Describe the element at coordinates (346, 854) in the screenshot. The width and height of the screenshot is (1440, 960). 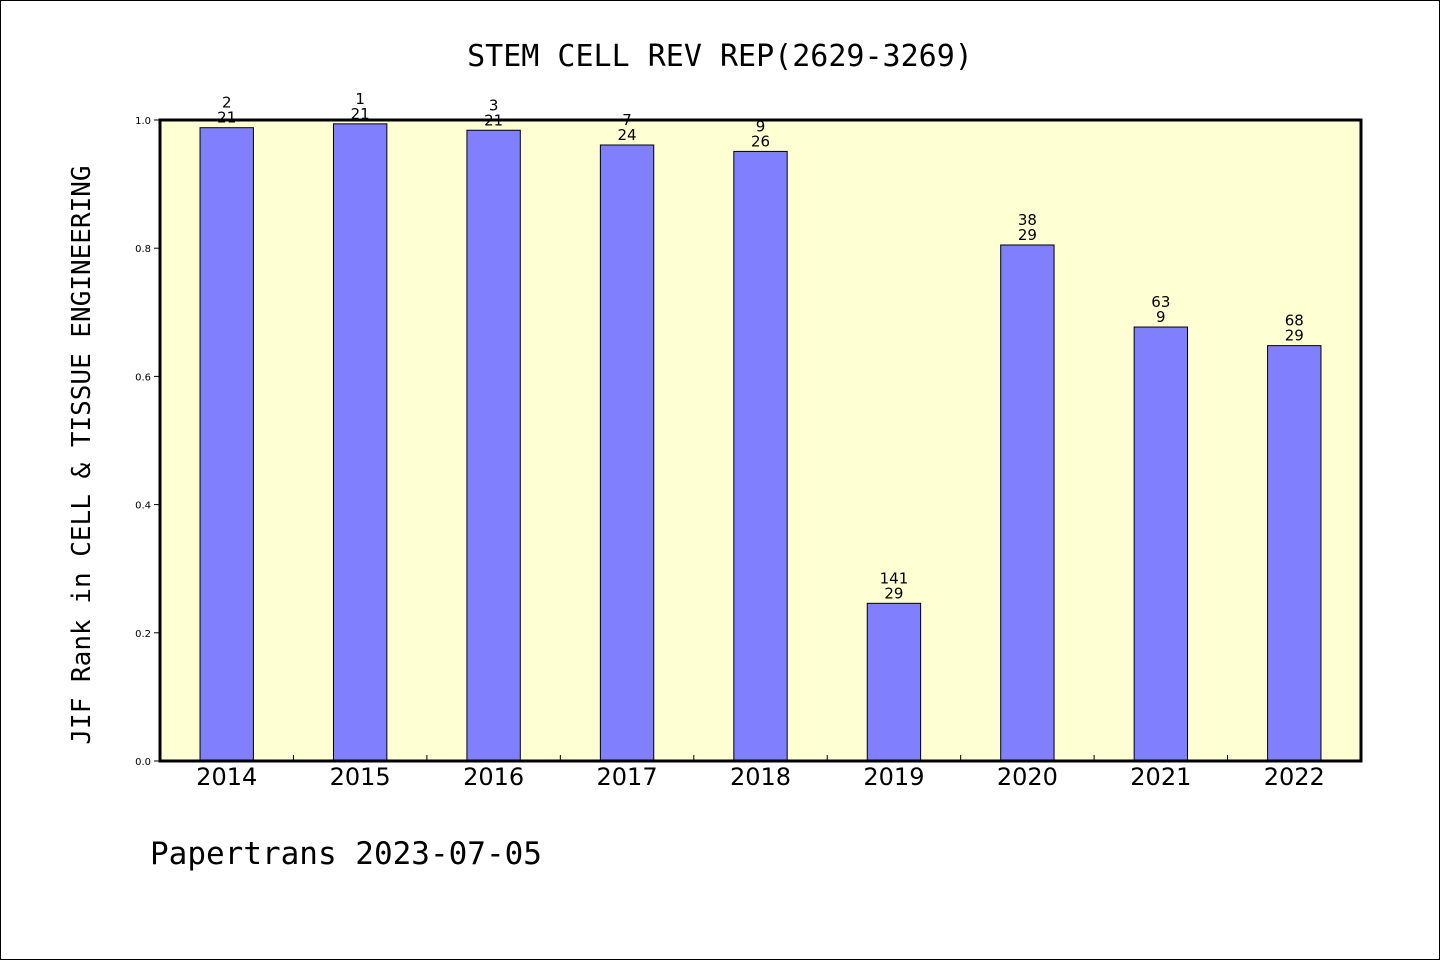
I see `footer-text: Papertrans 2023-07-05` at that location.